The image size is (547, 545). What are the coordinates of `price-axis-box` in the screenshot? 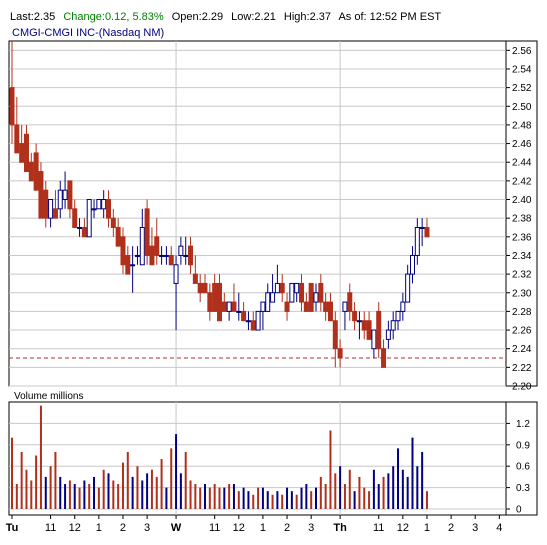 It's located at (521, 213).